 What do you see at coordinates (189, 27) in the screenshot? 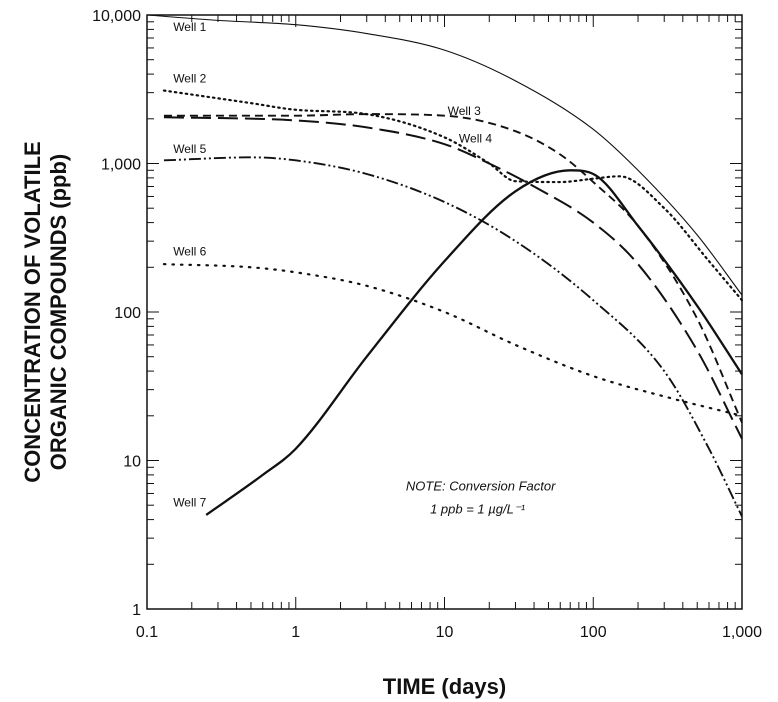
I see `series-label-well-1: Well 1` at bounding box center [189, 27].